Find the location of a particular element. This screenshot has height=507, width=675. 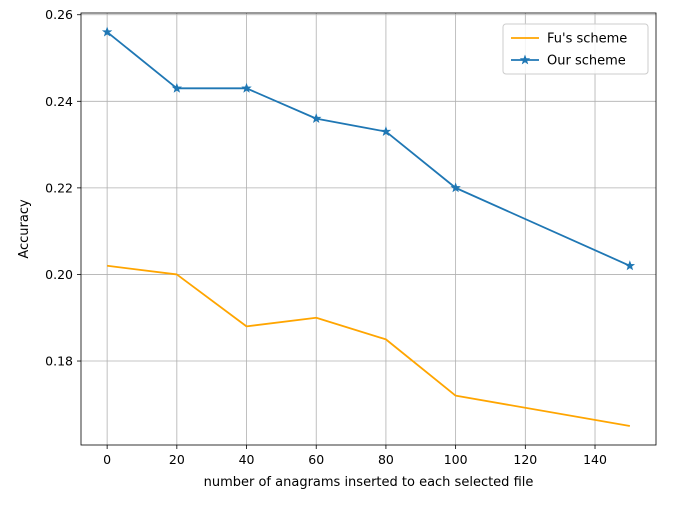

legend: Fu's scheme Our scheme is located at coordinates (575, 49).